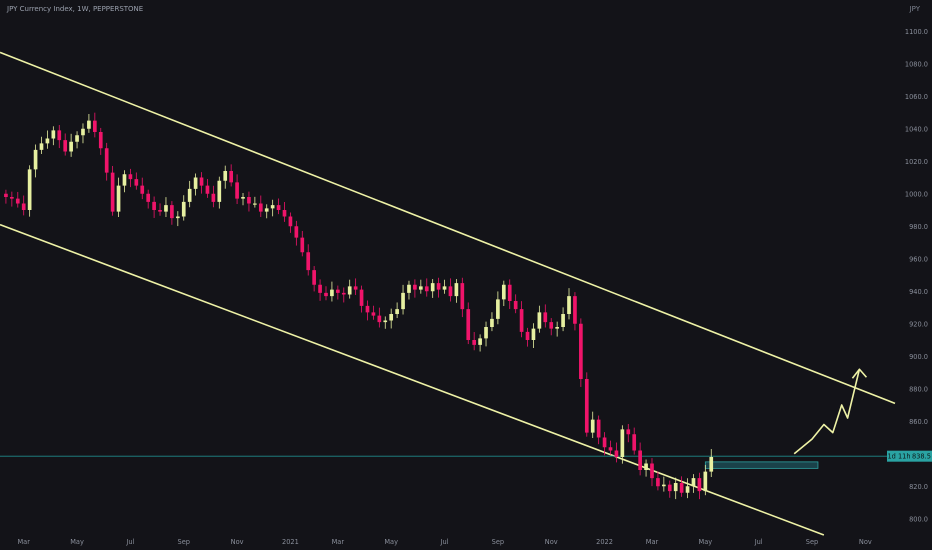  I want to click on x-tick-label: May, so click(391, 542).